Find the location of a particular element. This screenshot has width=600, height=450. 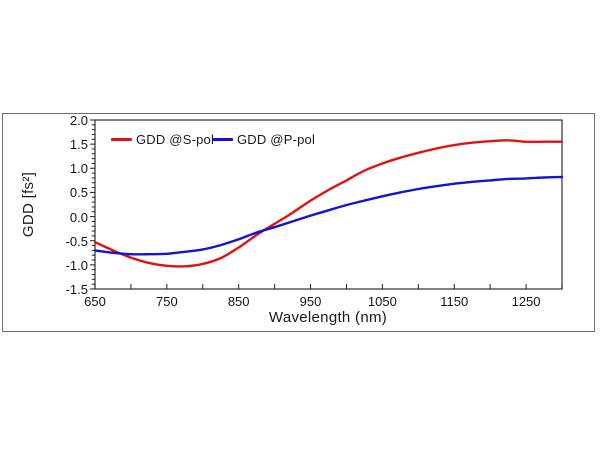

legend-label-p-pol: GDD @P-pol is located at coordinates (276, 139).